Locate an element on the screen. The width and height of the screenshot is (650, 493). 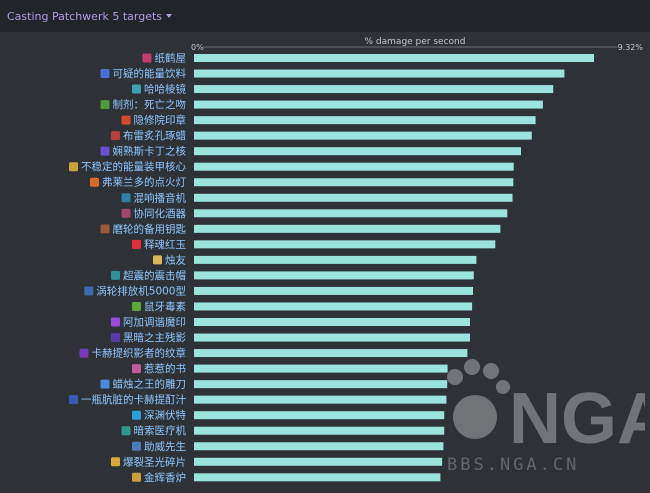
chart-row: 涡轮排放机5000型 is located at coordinates (278, 290).